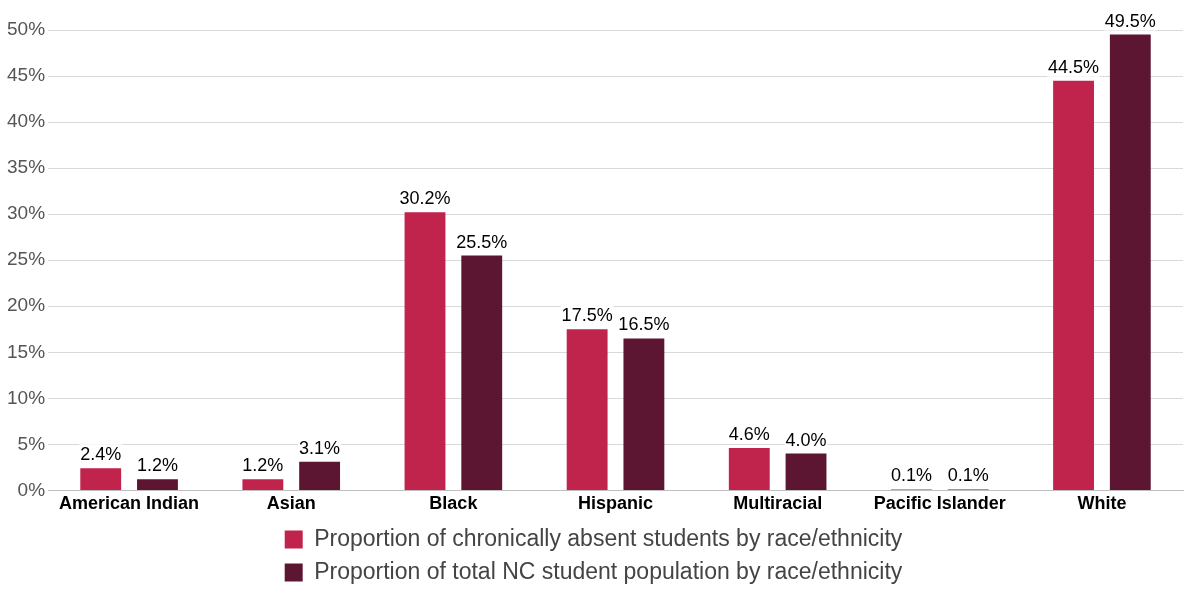 The width and height of the screenshot is (1193, 594). Describe the element at coordinates (749, 434) in the screenshot. I see `data-label: 4.6%` at that location.